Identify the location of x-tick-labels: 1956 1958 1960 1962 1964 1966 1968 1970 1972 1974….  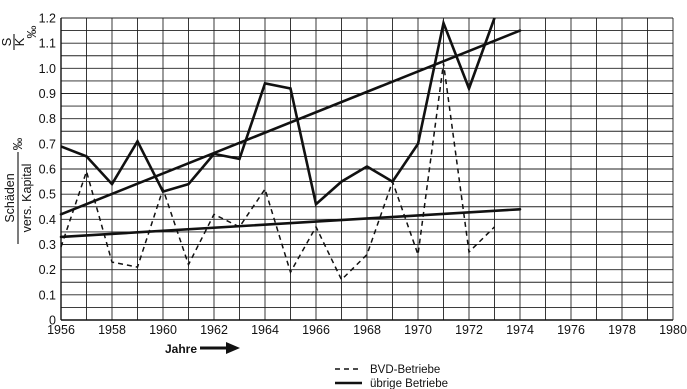
(367, 330).